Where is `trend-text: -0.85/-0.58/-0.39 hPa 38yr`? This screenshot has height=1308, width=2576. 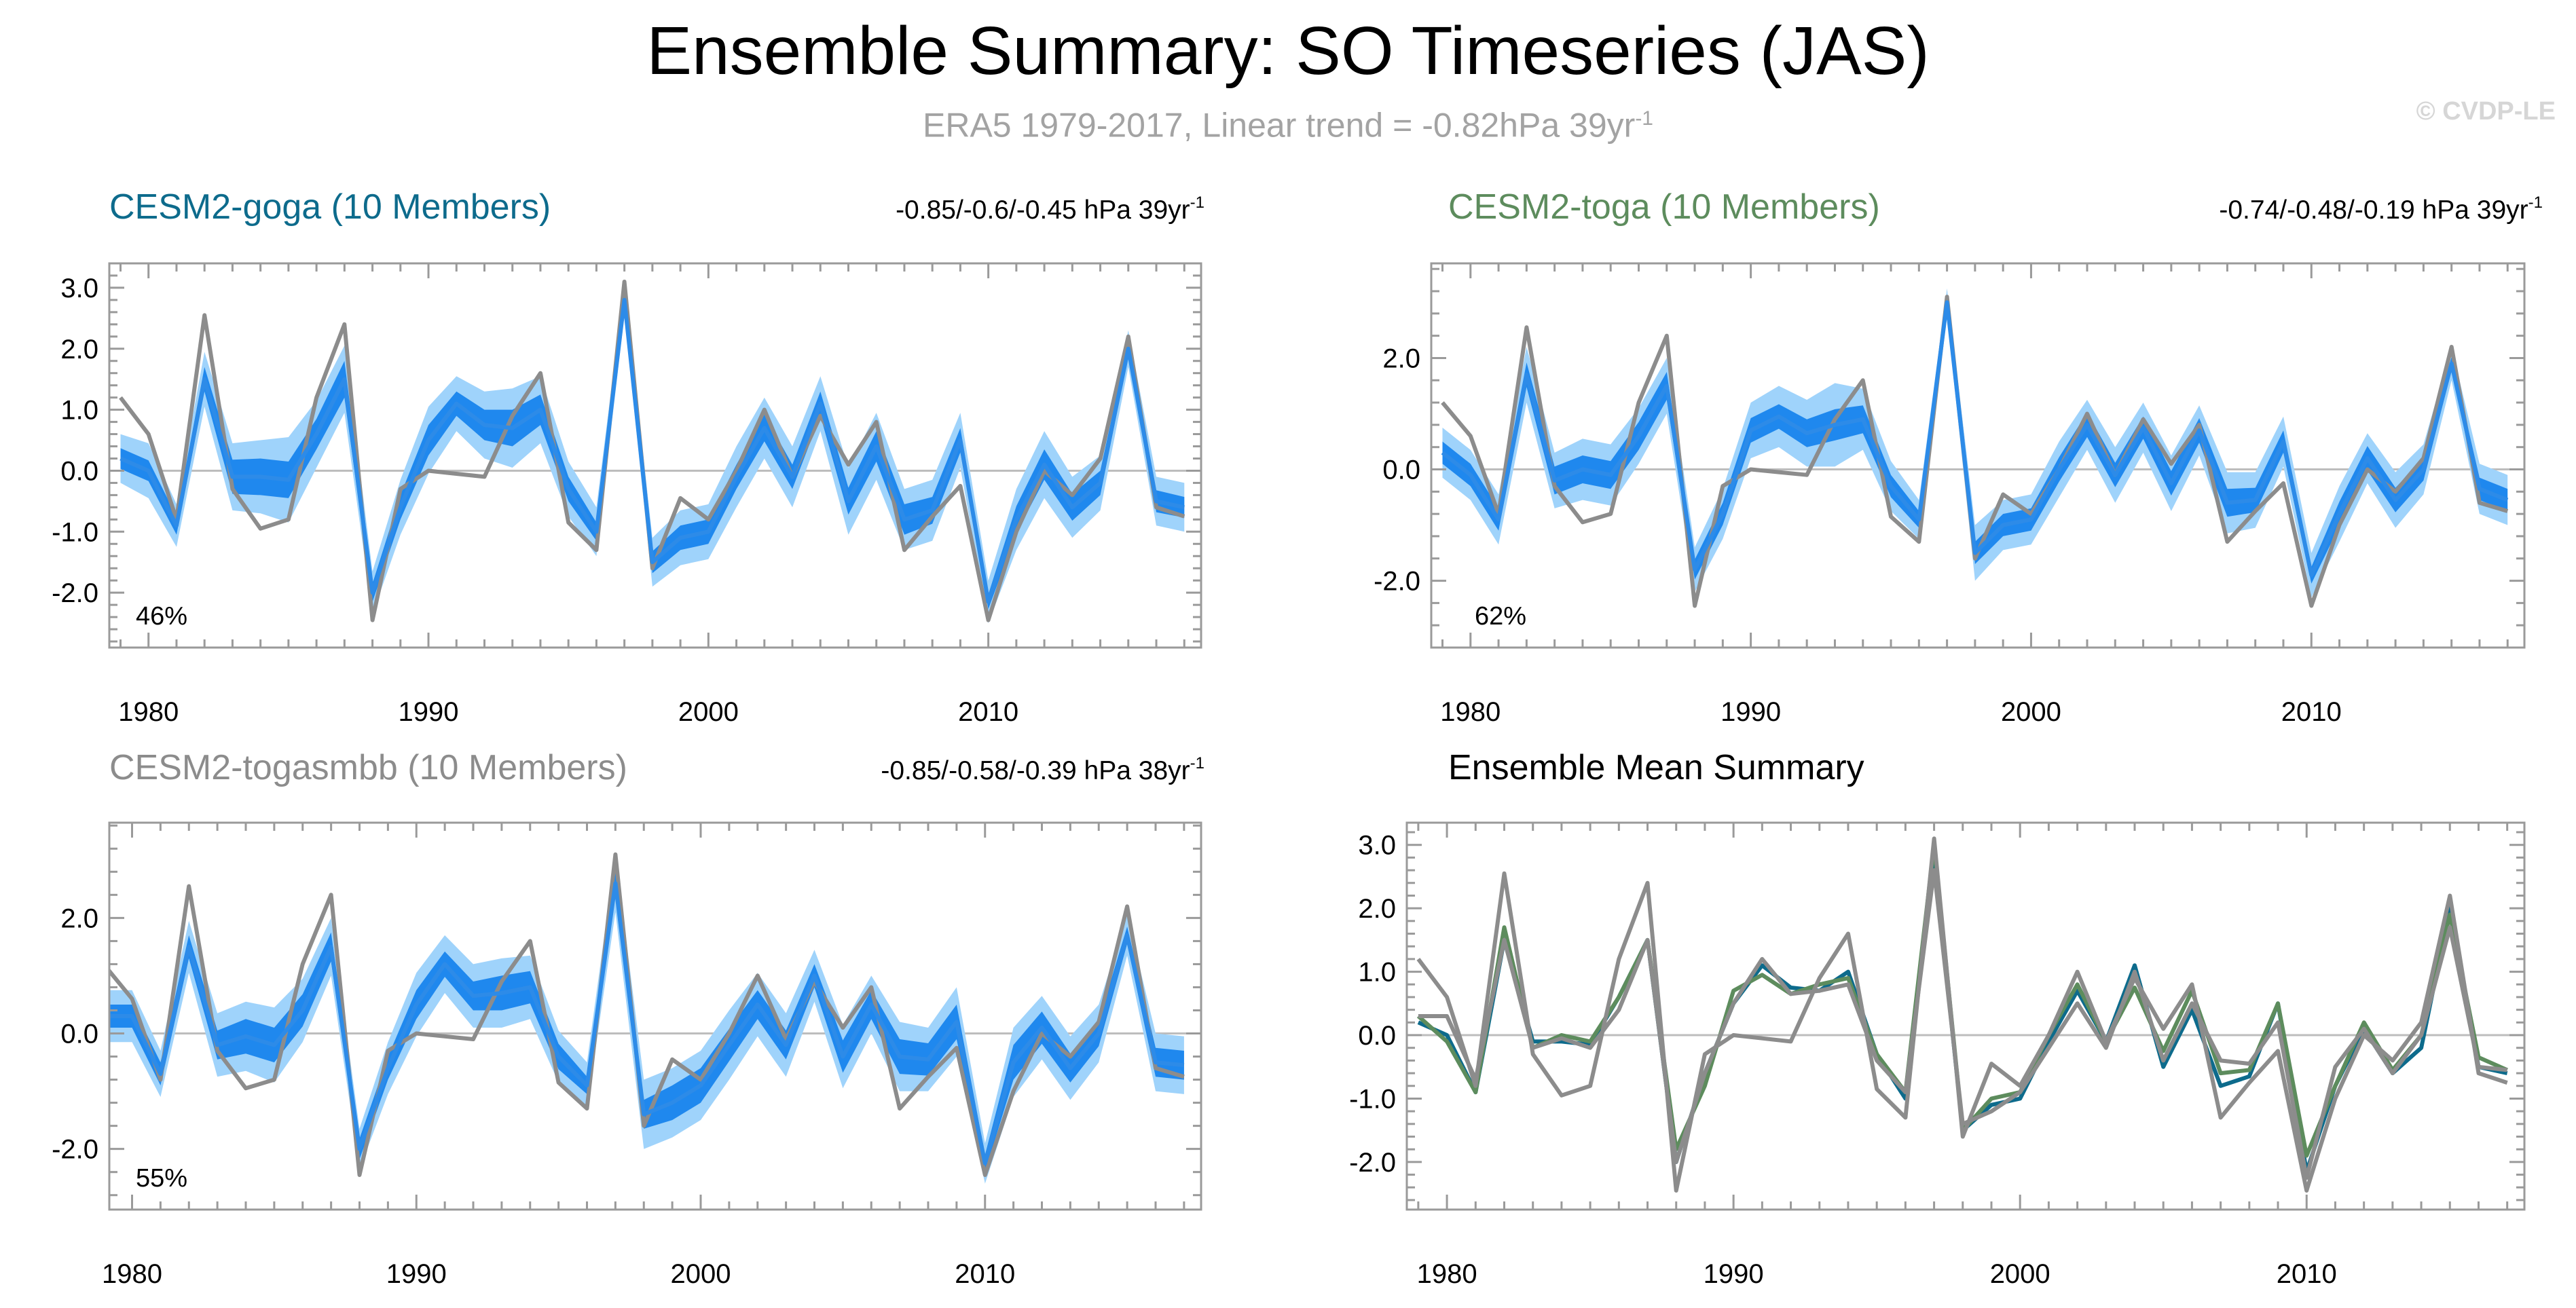
trend-text: -0.85/-0.58/-0.39 hPa 38yr is located at coordinates (1035, 770).